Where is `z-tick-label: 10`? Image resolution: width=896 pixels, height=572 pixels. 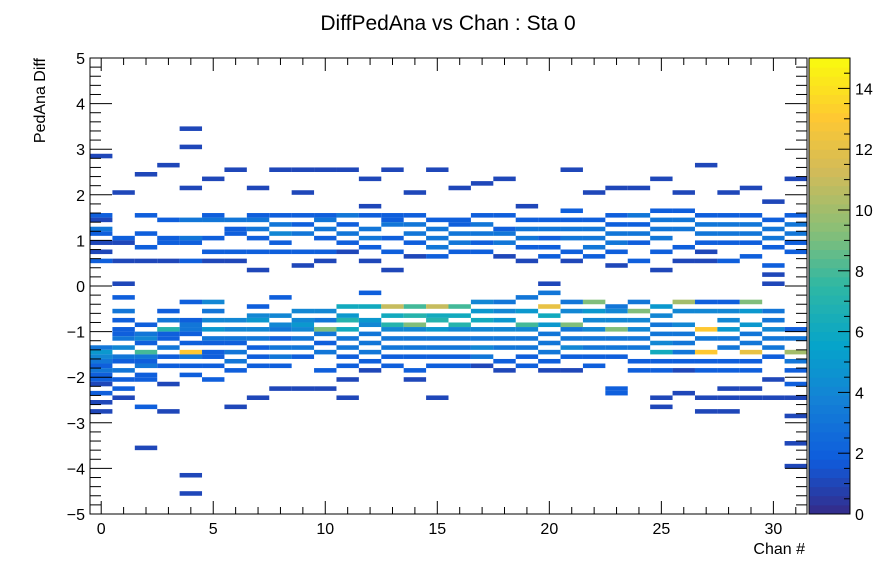
z-tick-label: 10 is located at coordinates (864, 211).